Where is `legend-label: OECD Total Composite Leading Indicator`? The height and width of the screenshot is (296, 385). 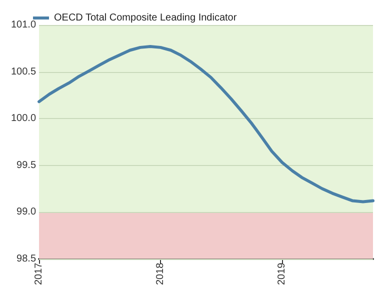
legend-label: OECD Total Composite Leading Indicator is located at coordinates (146, 18).